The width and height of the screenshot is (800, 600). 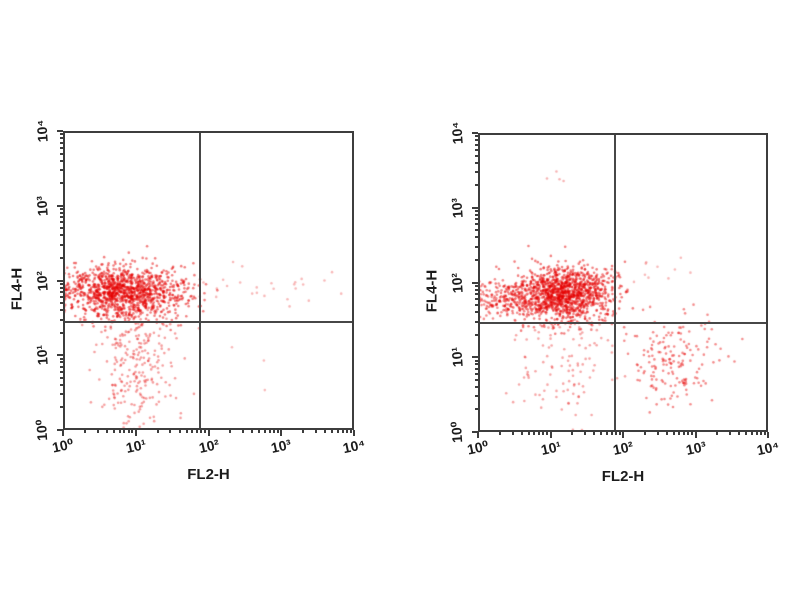 I want to click on x-axis-title-right: FL2-H, so click(x=623, y=476).